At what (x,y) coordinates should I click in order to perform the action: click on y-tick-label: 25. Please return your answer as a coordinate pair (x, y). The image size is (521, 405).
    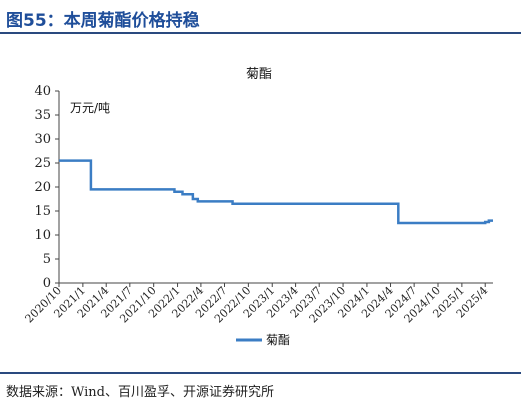
    Looking at the image, I should click on (42, 163).